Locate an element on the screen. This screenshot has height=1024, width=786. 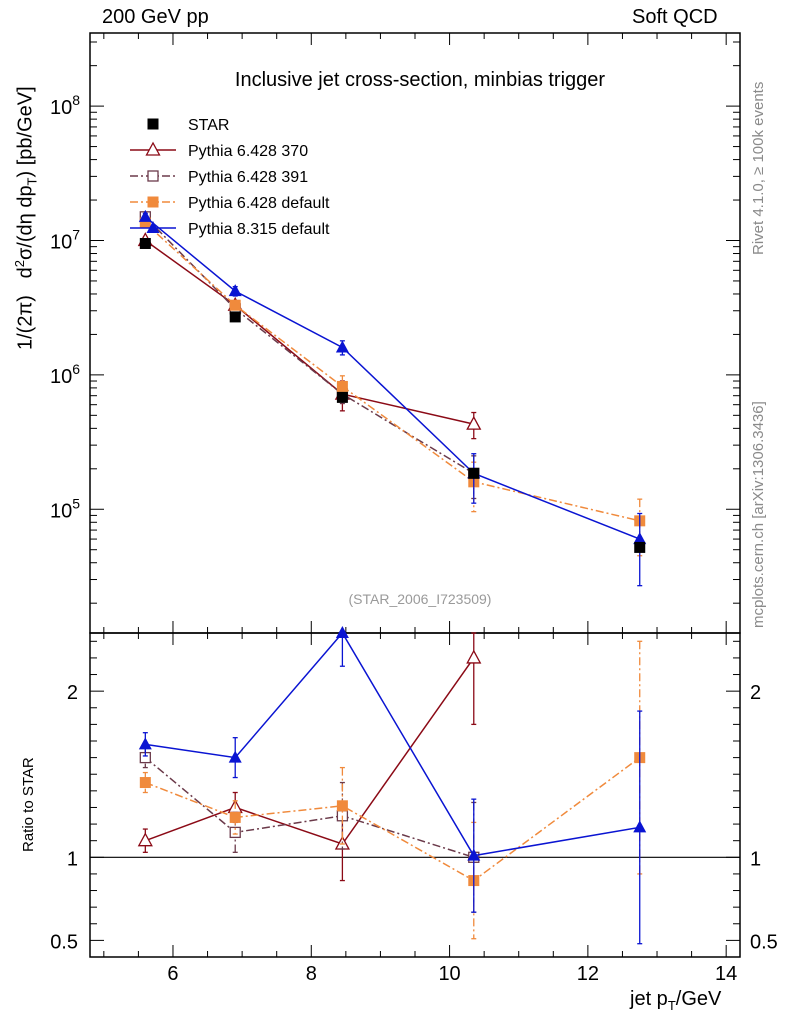
ratio-tick-label-right: 1 is located at coordinates (755, 859).